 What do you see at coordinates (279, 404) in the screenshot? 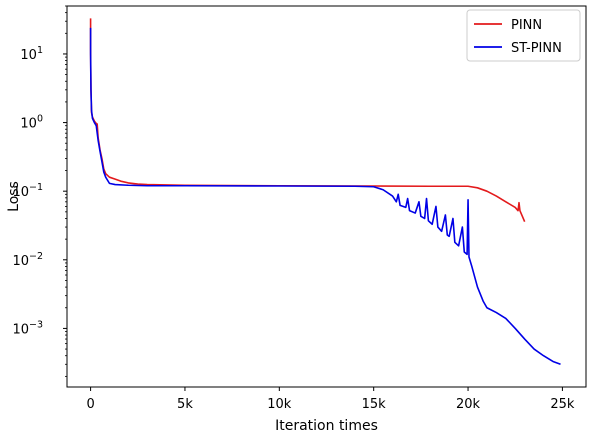
I see `x-tick-label: 10k` at bounding box center [279, 404].